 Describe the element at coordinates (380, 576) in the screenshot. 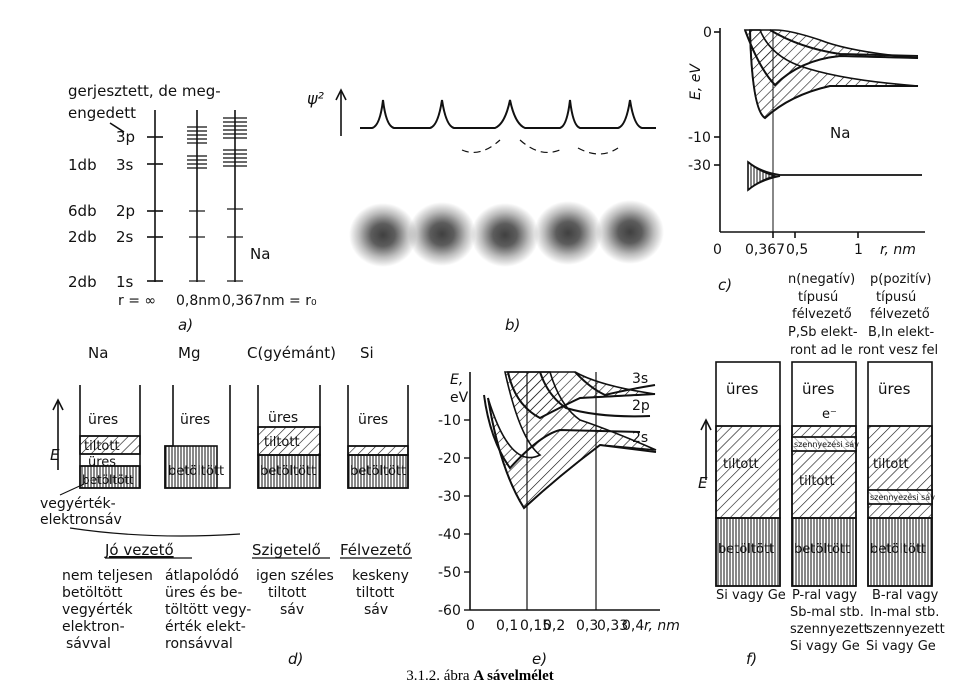

I see `d-desc4-line1: keskeny` at that location.